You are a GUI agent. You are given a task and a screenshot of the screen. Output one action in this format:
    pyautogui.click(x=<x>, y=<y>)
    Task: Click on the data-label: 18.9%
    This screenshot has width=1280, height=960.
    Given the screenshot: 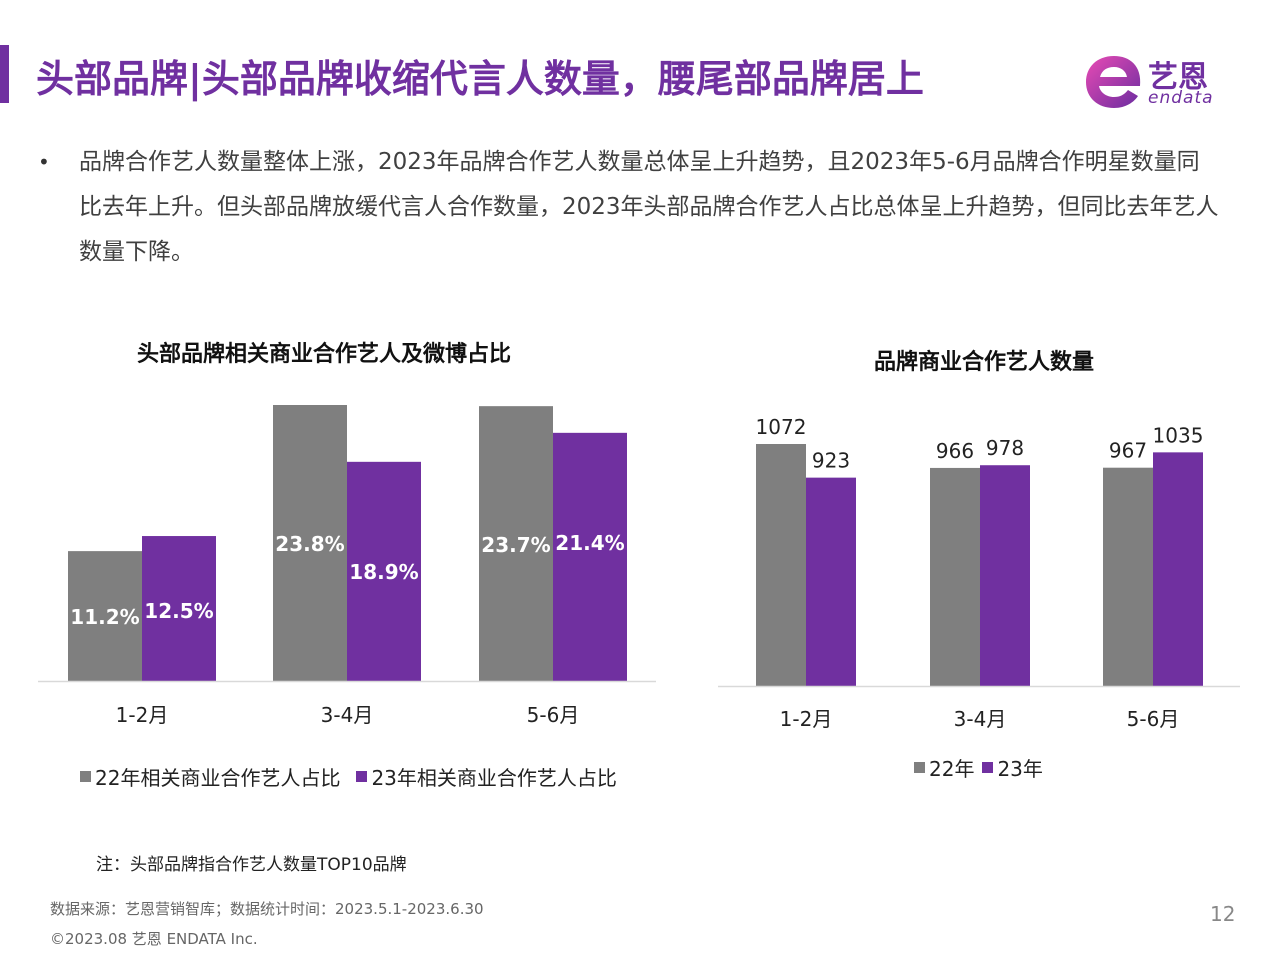 What is the action you would take?
    pyautogui.click(x=383, y=572)
    